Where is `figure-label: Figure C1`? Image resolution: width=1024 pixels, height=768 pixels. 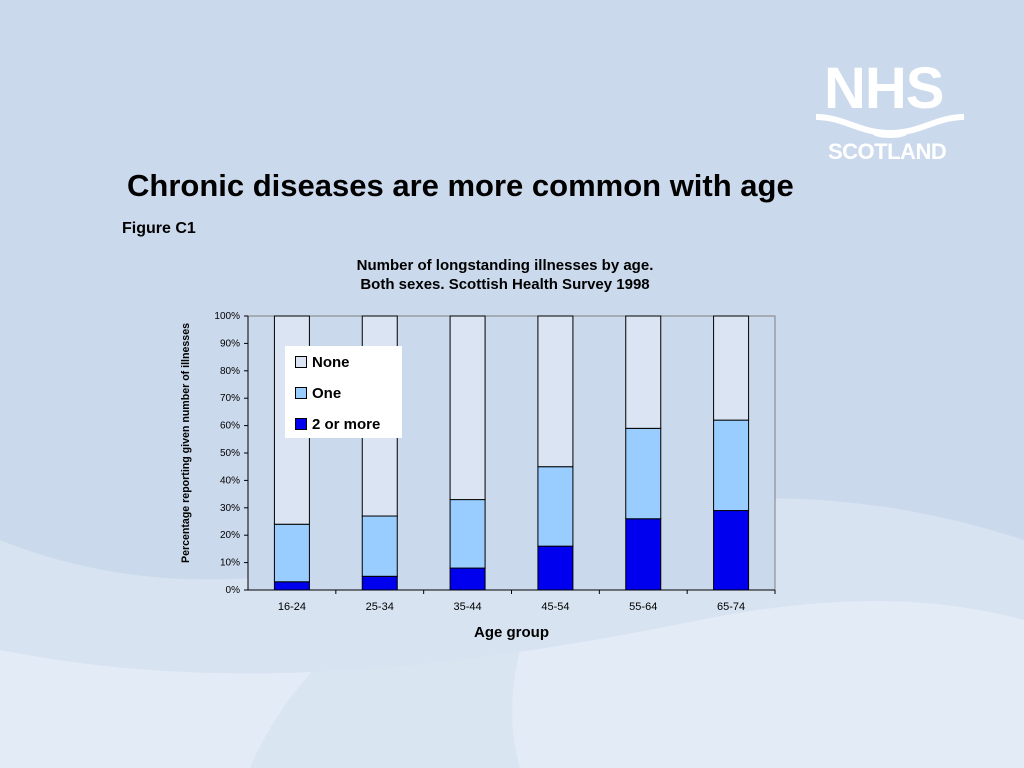
figure-label: Figure C1 is located at coordinates (159, 228).